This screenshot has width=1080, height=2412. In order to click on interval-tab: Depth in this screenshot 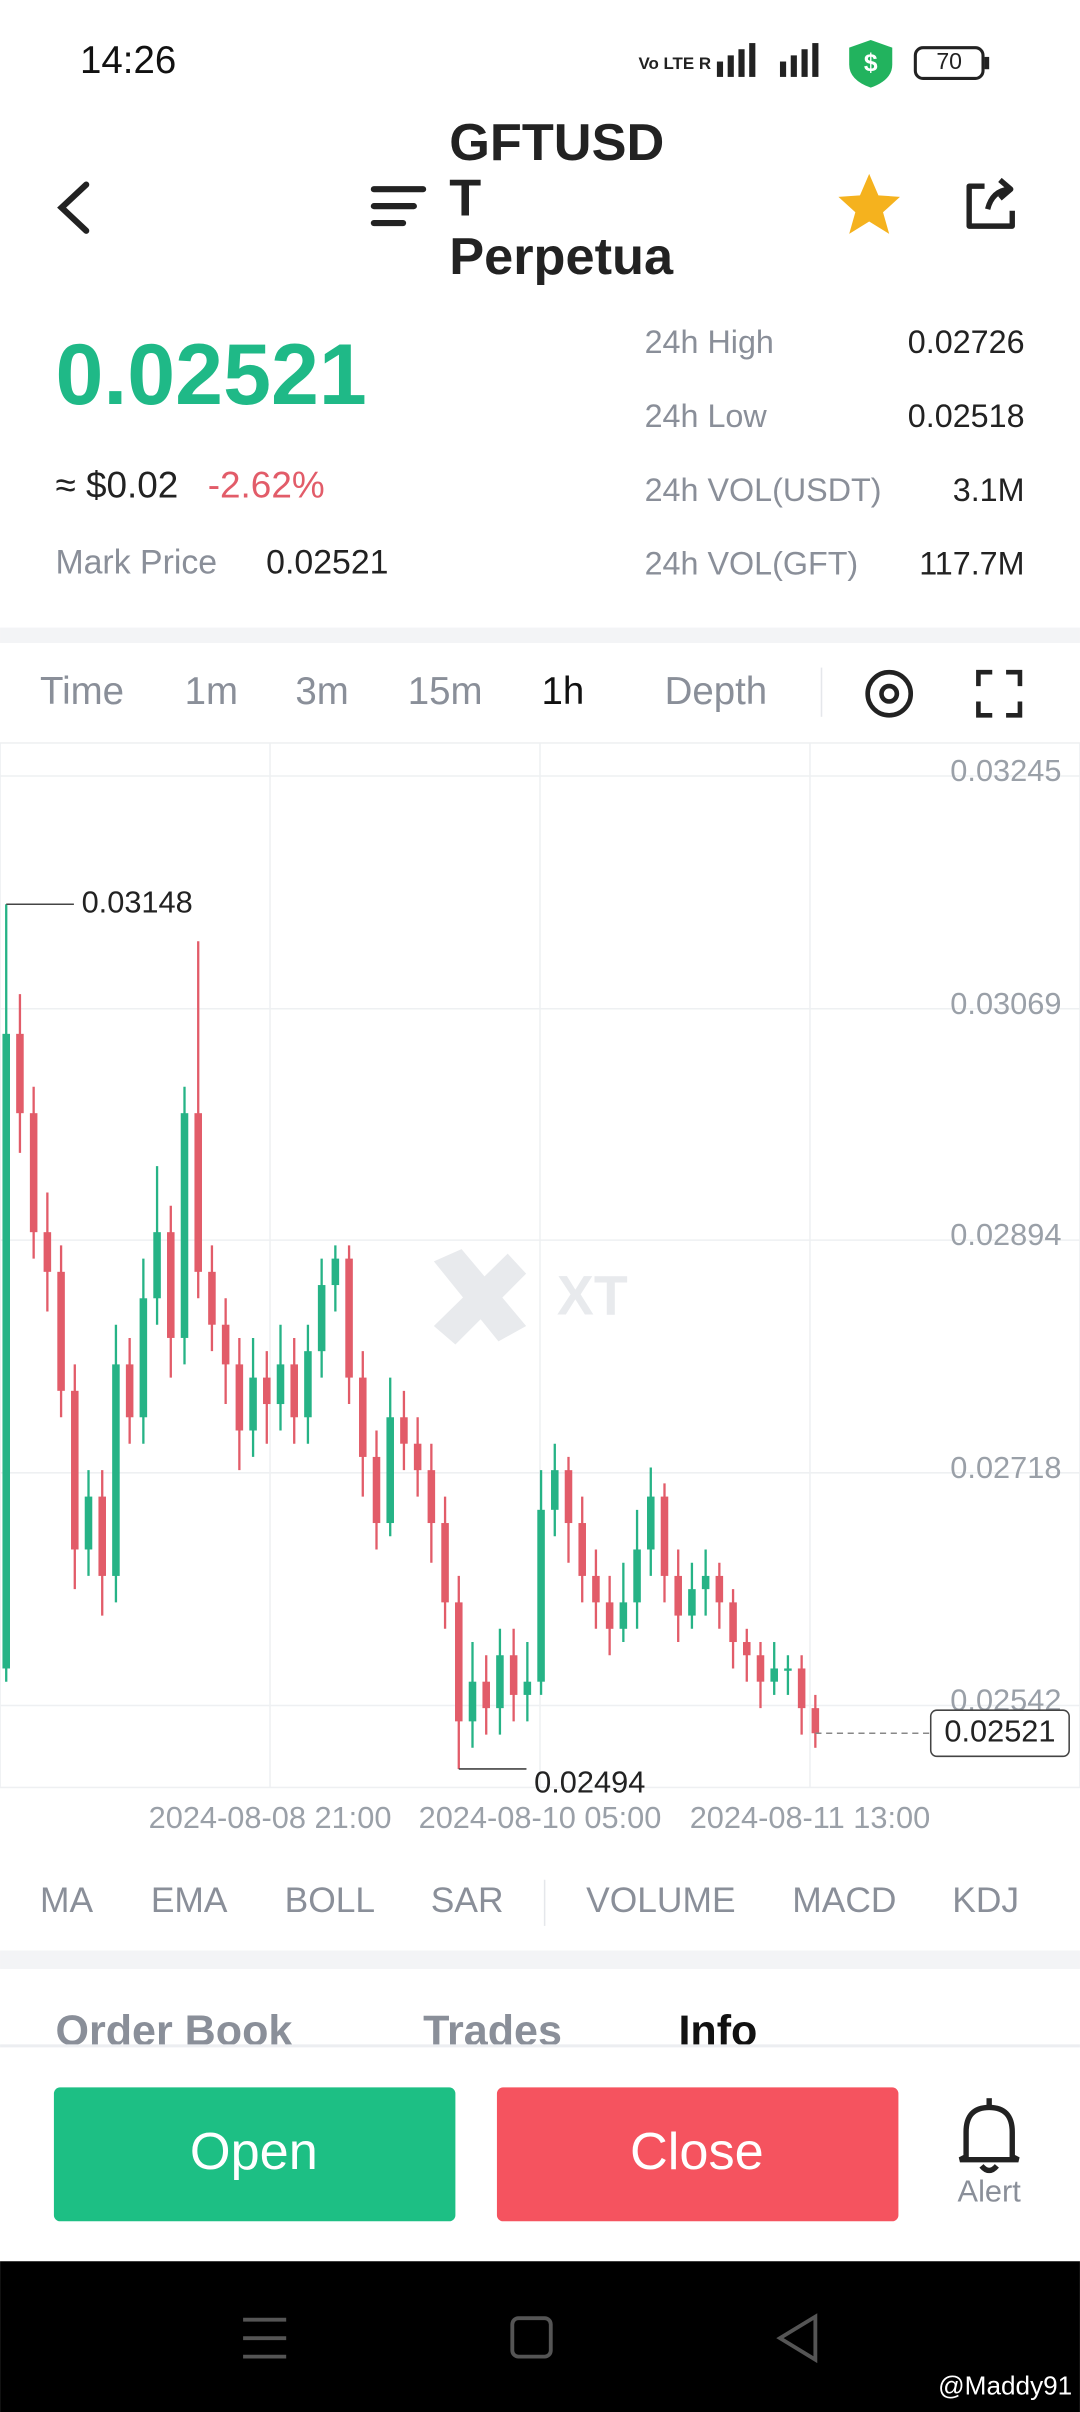, I will do `click(716, 691)`.